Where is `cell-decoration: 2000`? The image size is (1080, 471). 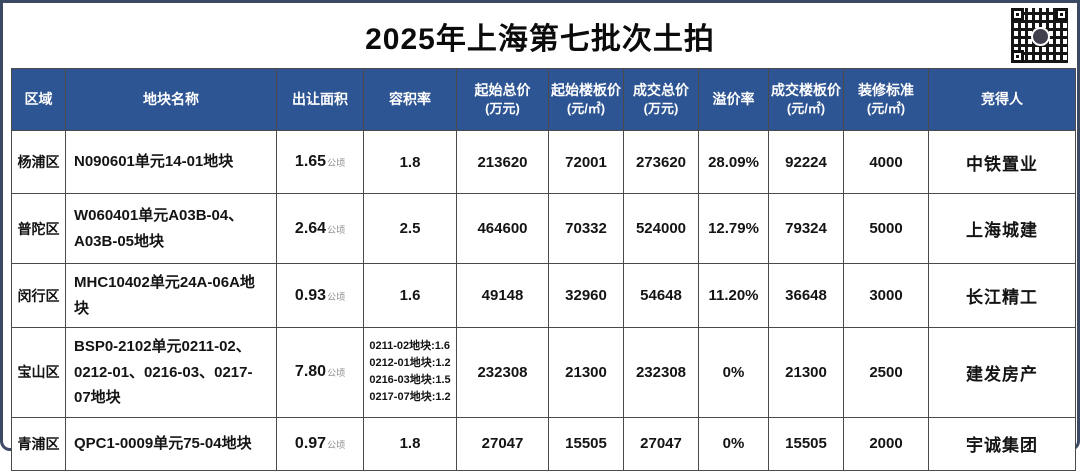 cell-decoration: 2000 is located at coordinates (886, 443).